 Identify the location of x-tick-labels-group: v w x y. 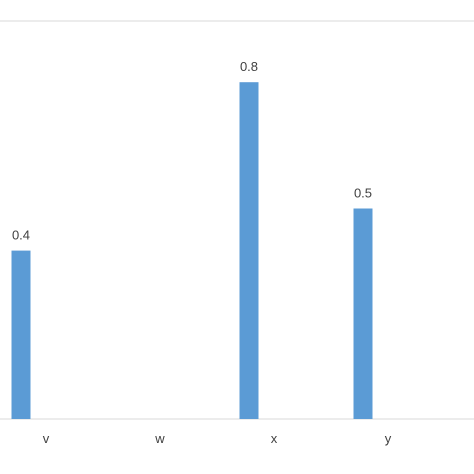
(217, 438).